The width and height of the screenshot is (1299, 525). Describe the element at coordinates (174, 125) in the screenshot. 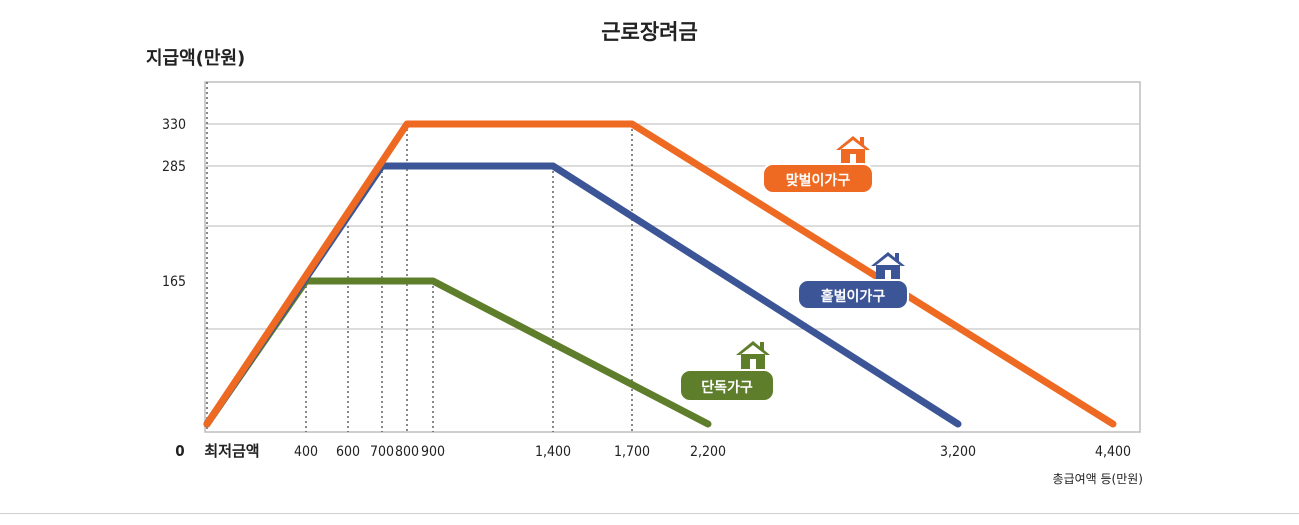

I see `y-tick-label: 330` at that location.